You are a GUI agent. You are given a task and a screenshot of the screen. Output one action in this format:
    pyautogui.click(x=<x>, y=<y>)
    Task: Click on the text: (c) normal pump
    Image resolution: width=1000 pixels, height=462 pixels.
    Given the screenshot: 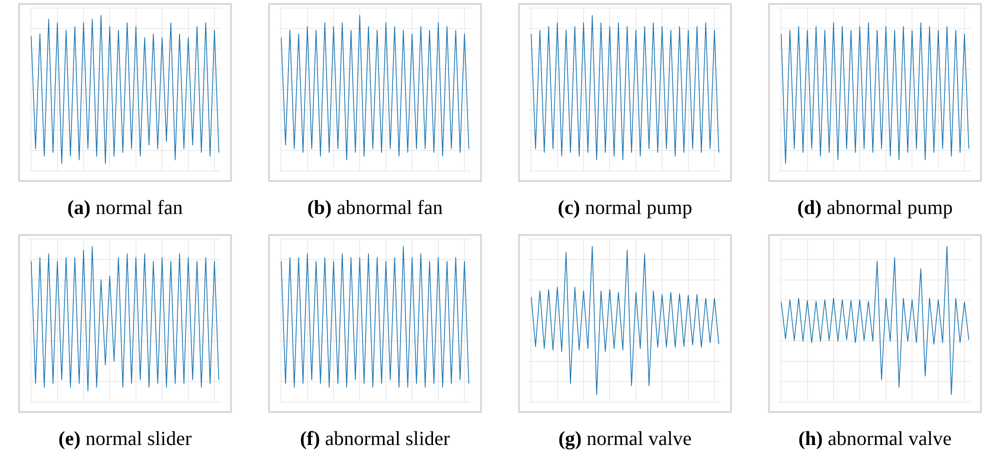 What is the action you would take?
    pyautogui.click(x=625, y=208)
    